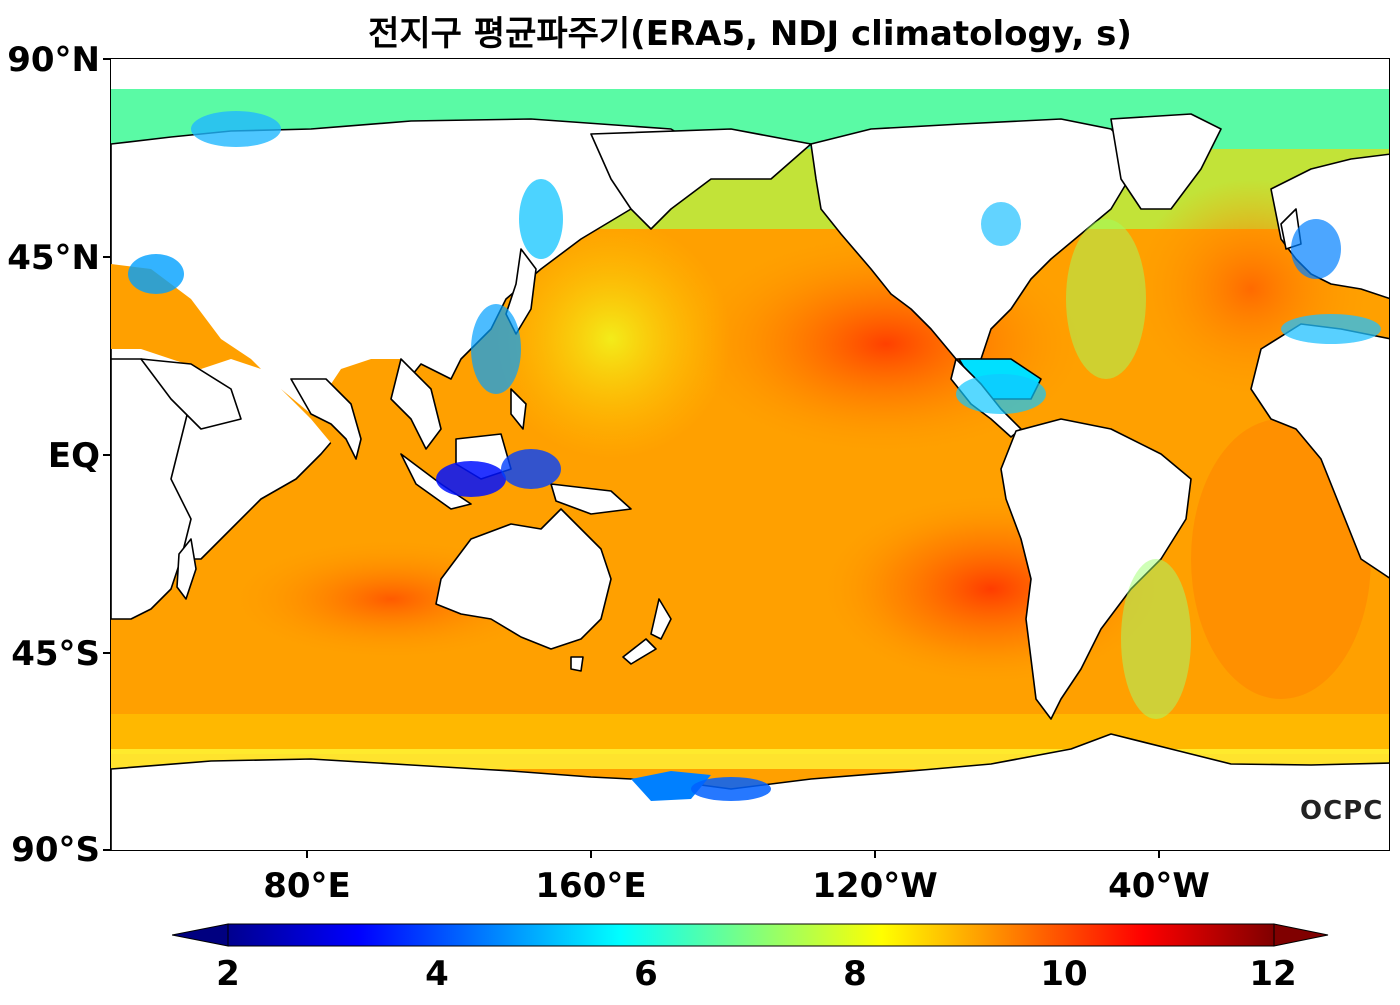  What do you see at coordinates (55, 850) in the screenshot?
I see `lat-label-90s: 90°S` at bounding box center [55, 850].